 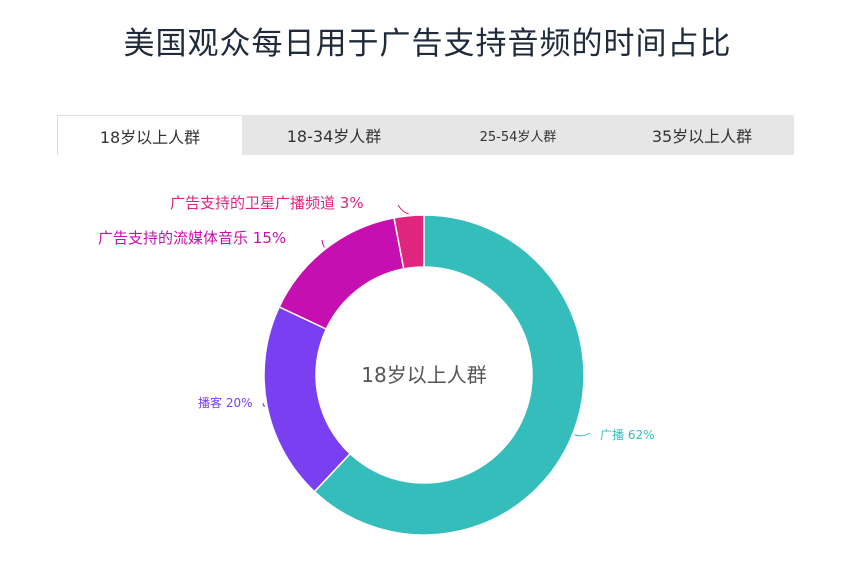 I want to click on slice-label-satellite: 广告支持的卫星广播频道 3%, so click(x=267, y=203).